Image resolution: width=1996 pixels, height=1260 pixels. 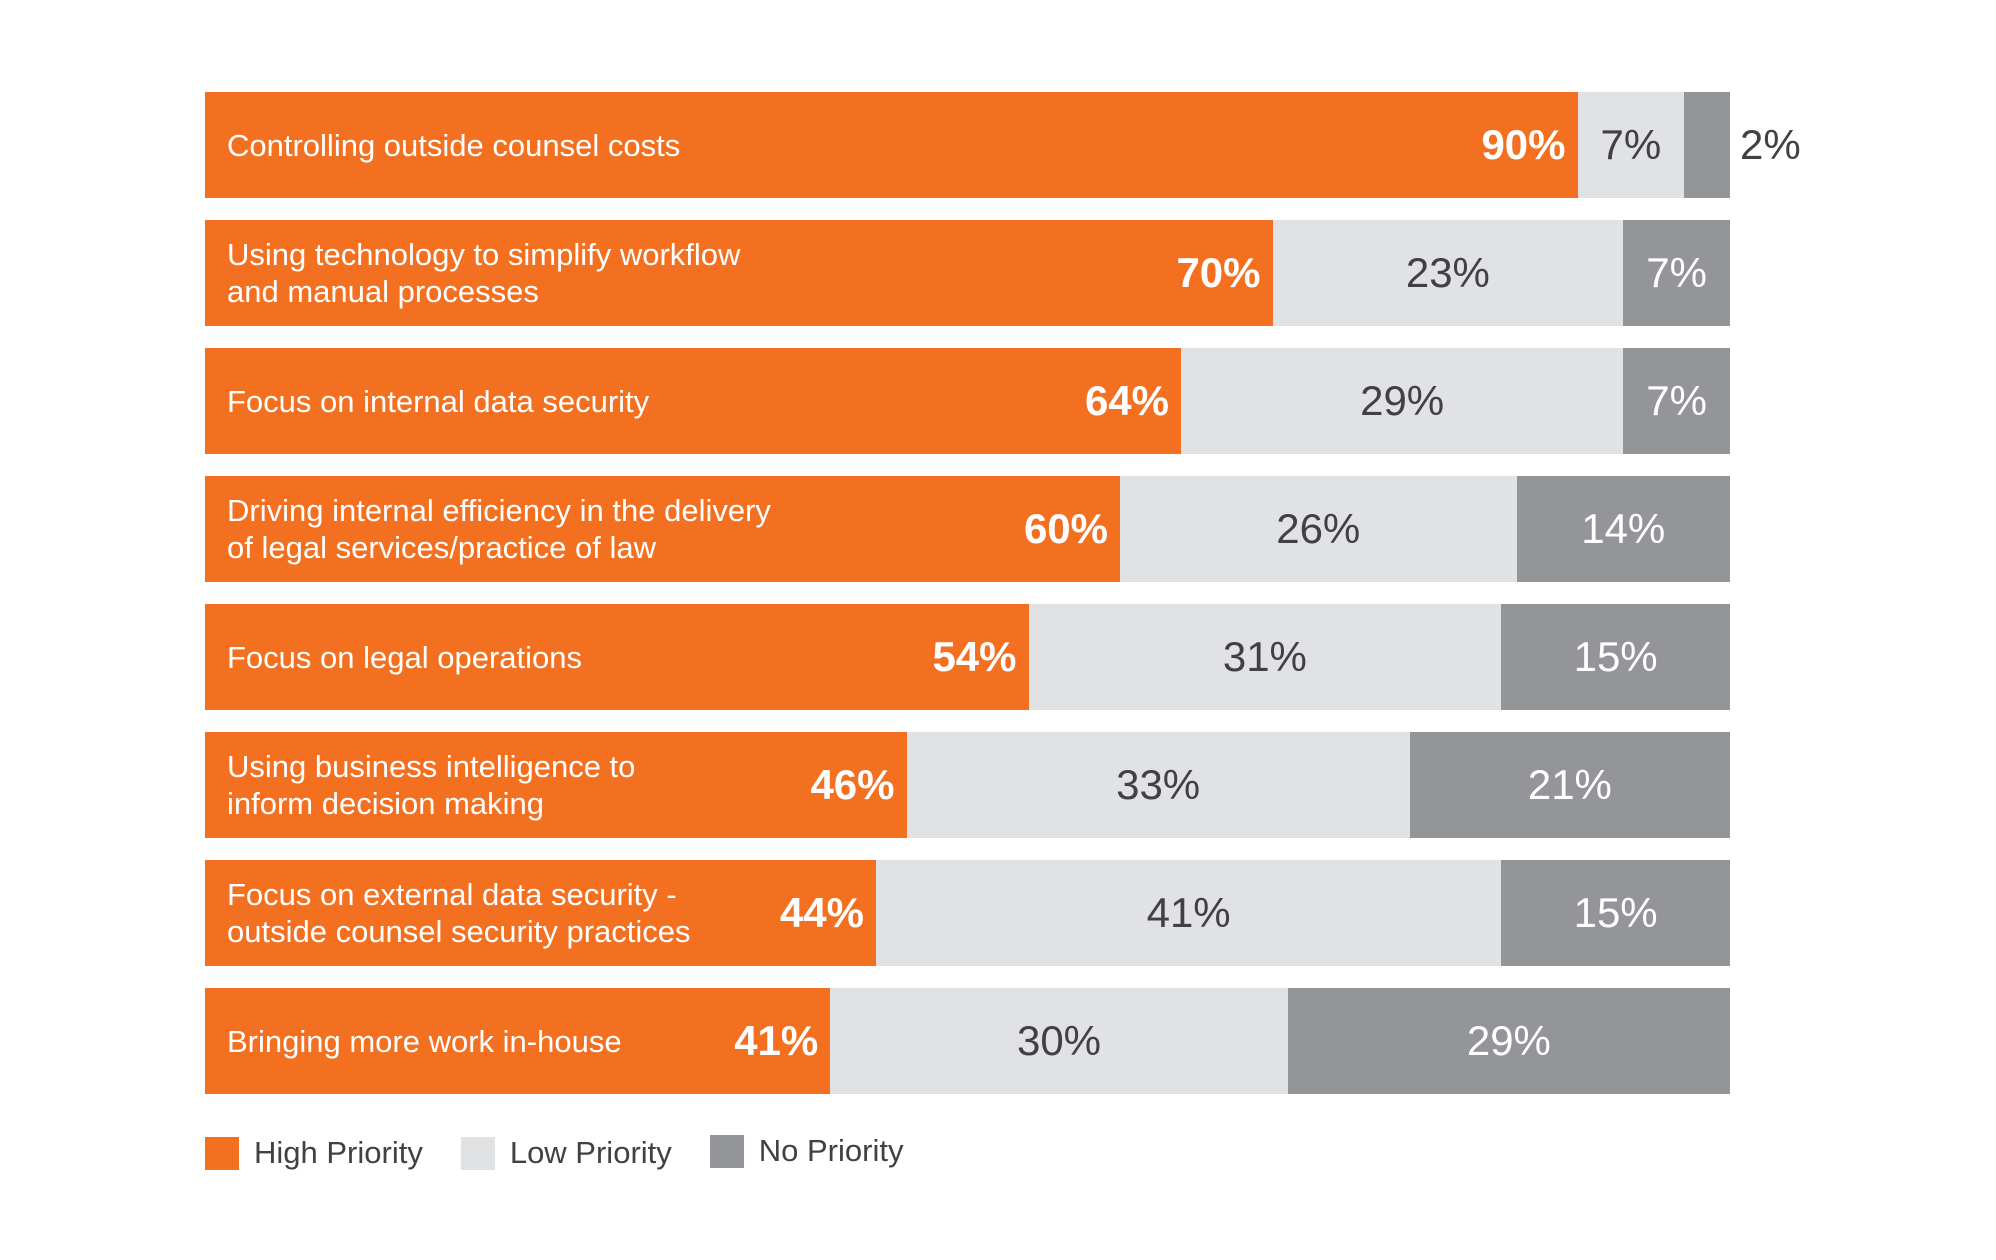 I want to click on value-label-low: 33%, so click(x=1158, y=784).